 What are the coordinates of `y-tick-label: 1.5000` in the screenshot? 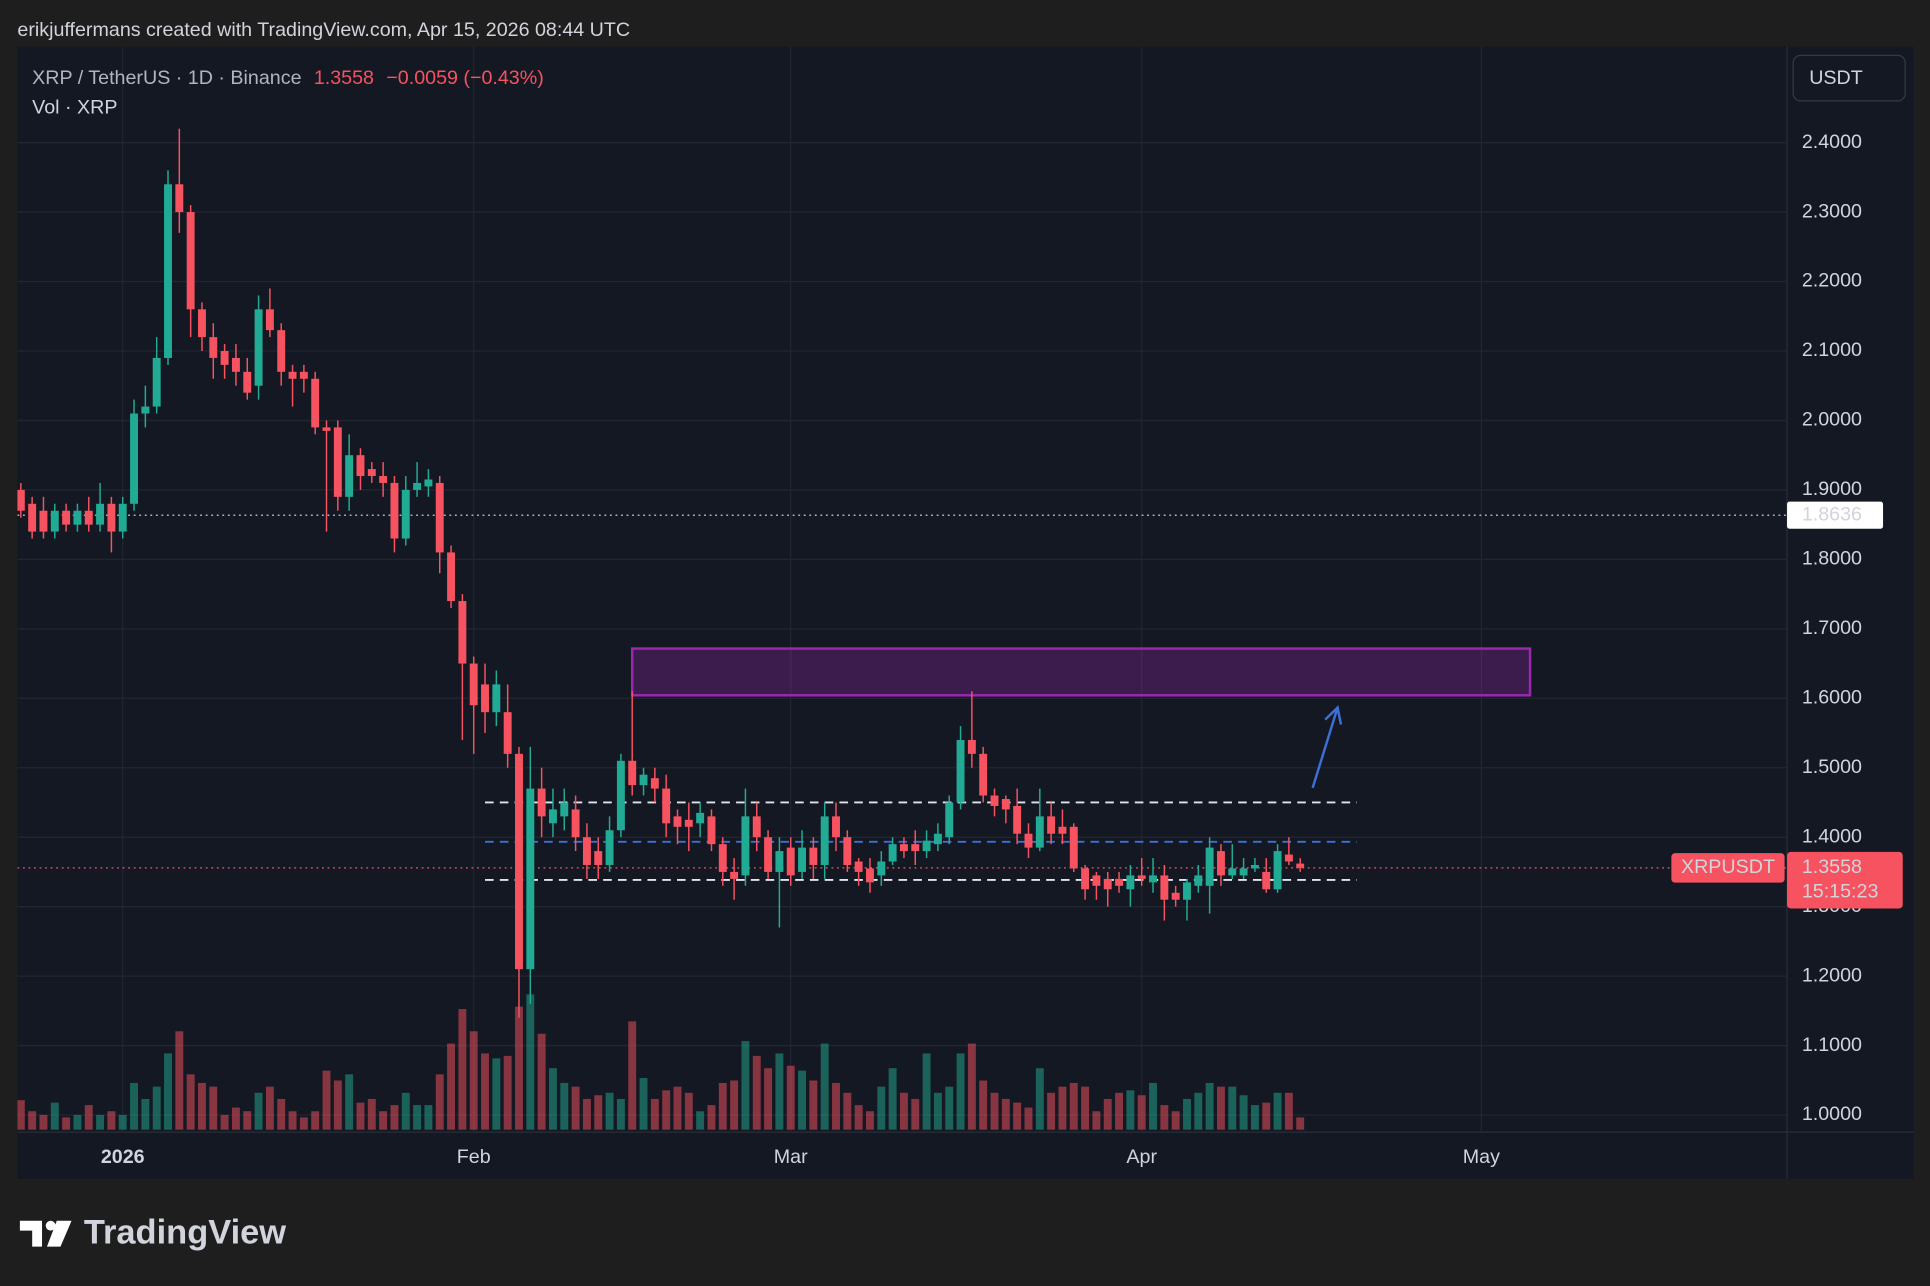 It's located at (1832, 767).